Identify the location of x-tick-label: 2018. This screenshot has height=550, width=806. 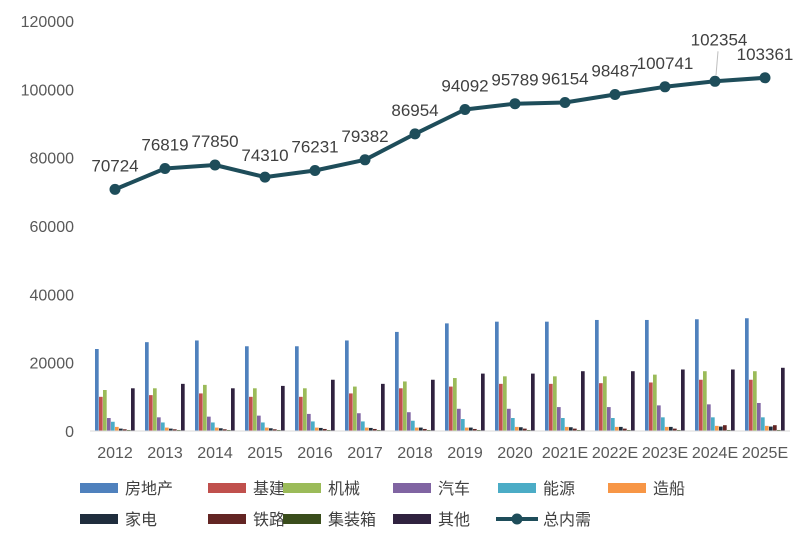
(415, 453).